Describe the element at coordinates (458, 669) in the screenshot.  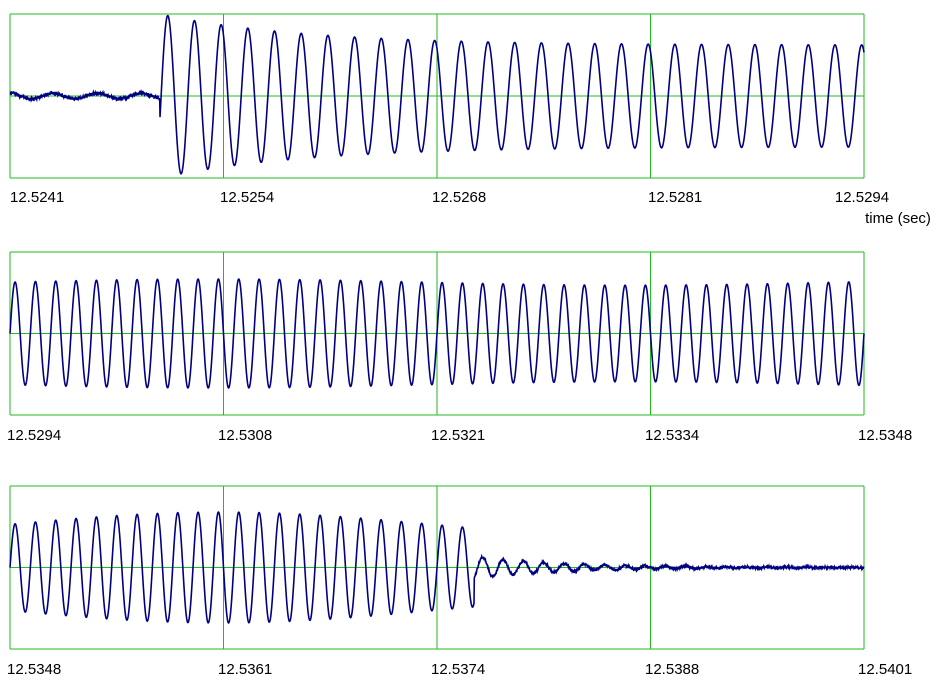
I see `tick-label: 12.5374` at that location.